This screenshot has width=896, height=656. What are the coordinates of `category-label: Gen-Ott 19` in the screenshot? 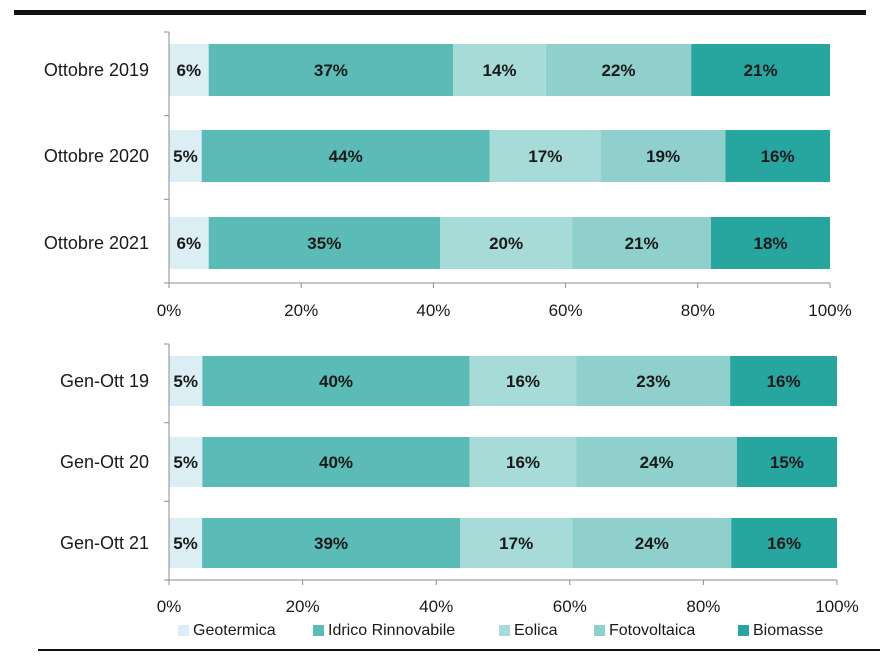 It's located at (104, 381).